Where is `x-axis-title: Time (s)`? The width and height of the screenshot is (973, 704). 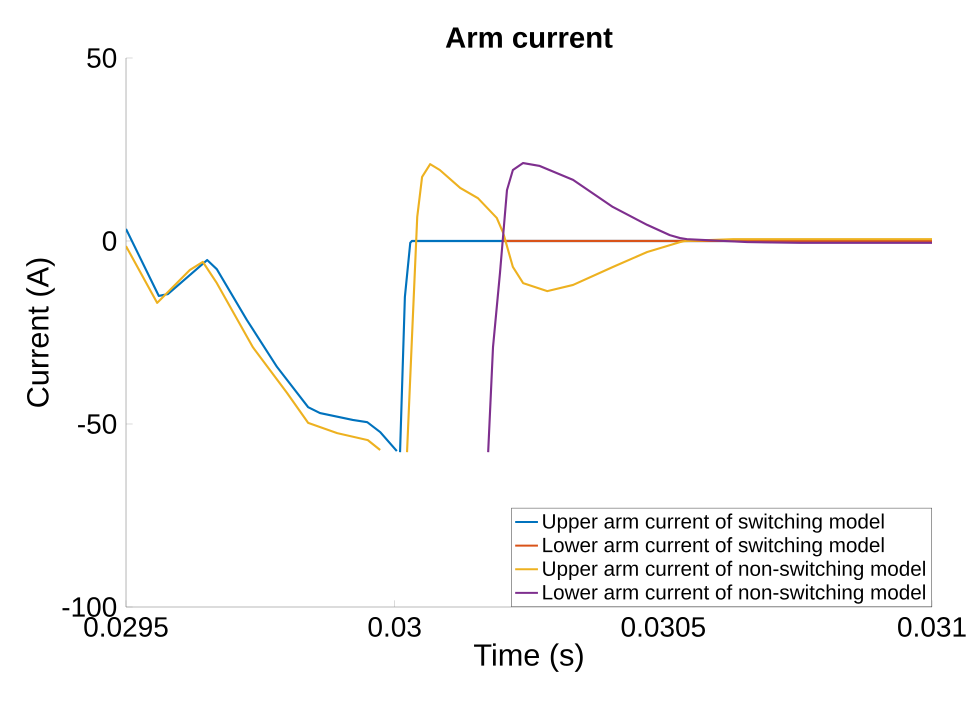 x-axis-title: Time (s) is located at coordinates (528, 657).